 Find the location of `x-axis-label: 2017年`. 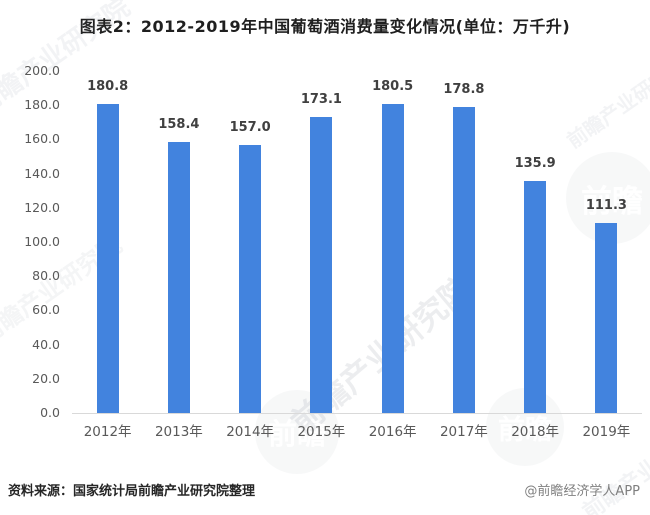

x-axis-label: 2017年 is located at coordinates (463, 432).